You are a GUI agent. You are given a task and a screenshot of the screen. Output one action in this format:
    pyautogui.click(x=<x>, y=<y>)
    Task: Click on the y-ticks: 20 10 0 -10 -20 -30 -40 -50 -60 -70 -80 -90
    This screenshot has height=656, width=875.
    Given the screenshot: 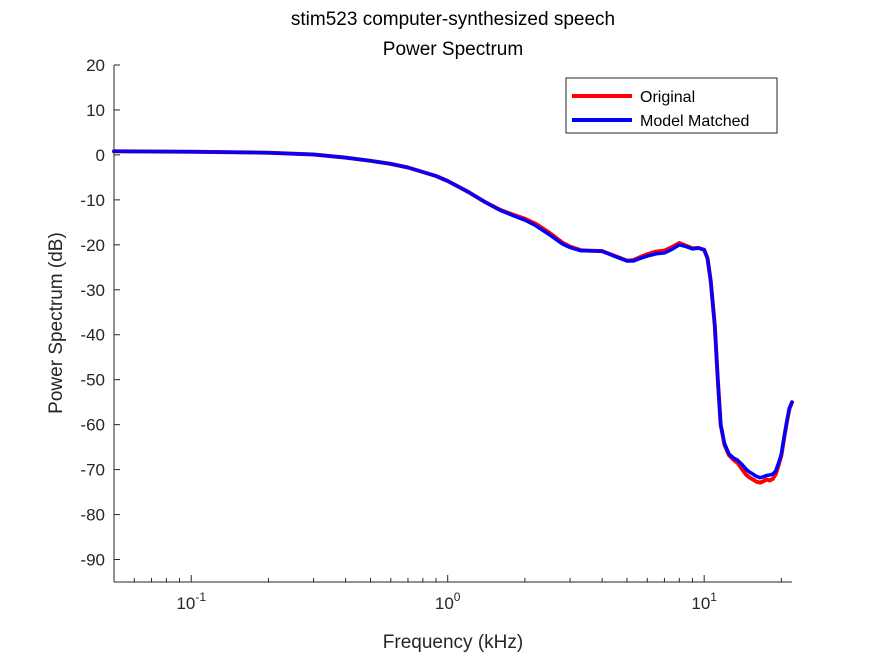 What is the action you would take?
    pyautogui.click(x=100, y=313)
    